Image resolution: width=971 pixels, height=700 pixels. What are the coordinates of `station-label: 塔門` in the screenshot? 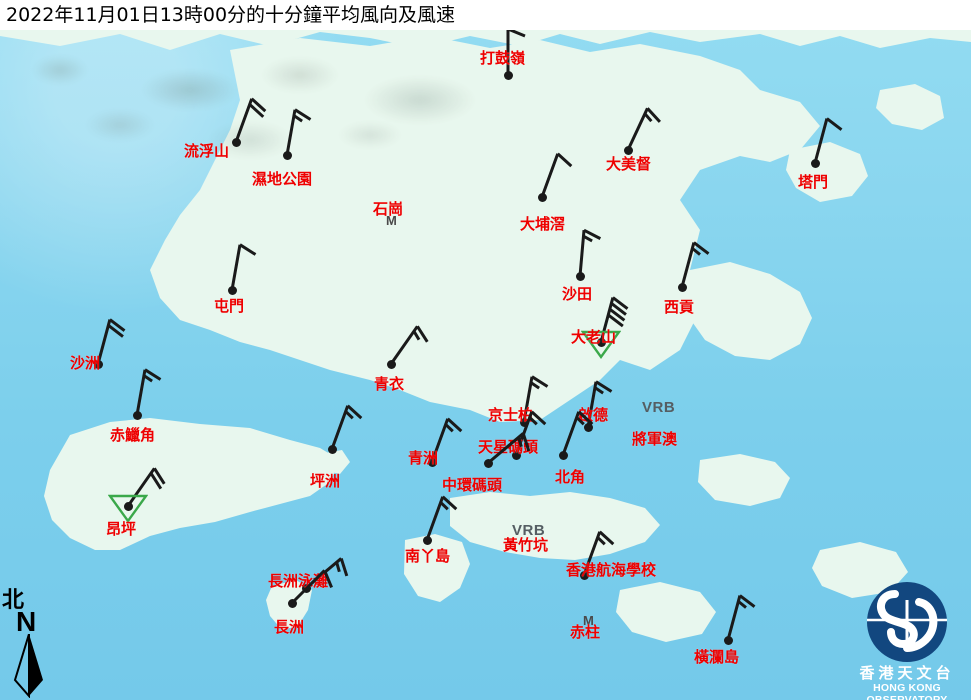 It's located at (813, 182).